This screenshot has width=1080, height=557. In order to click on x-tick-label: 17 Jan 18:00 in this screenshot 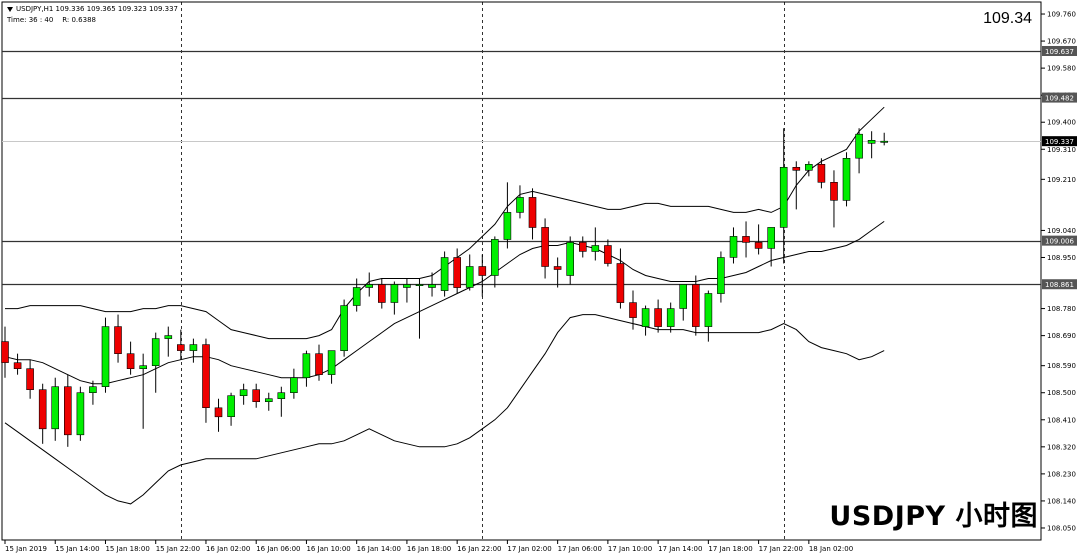, I will do `click(730, 549)`.